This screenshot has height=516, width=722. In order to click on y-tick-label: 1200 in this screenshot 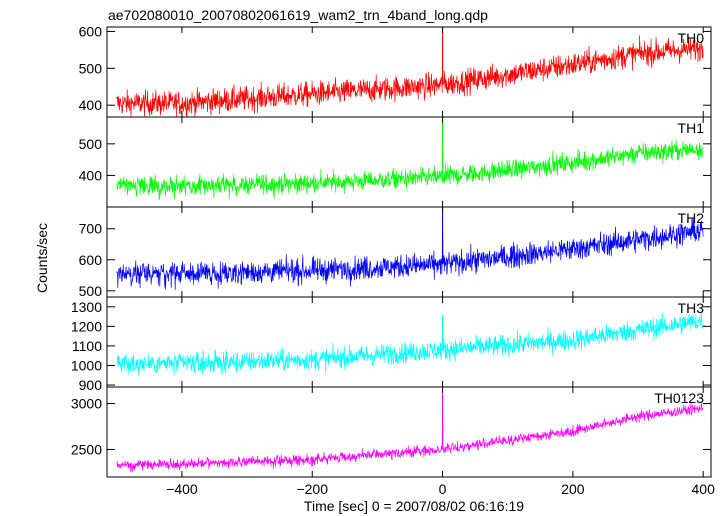, I will do `click(86, 326)`.